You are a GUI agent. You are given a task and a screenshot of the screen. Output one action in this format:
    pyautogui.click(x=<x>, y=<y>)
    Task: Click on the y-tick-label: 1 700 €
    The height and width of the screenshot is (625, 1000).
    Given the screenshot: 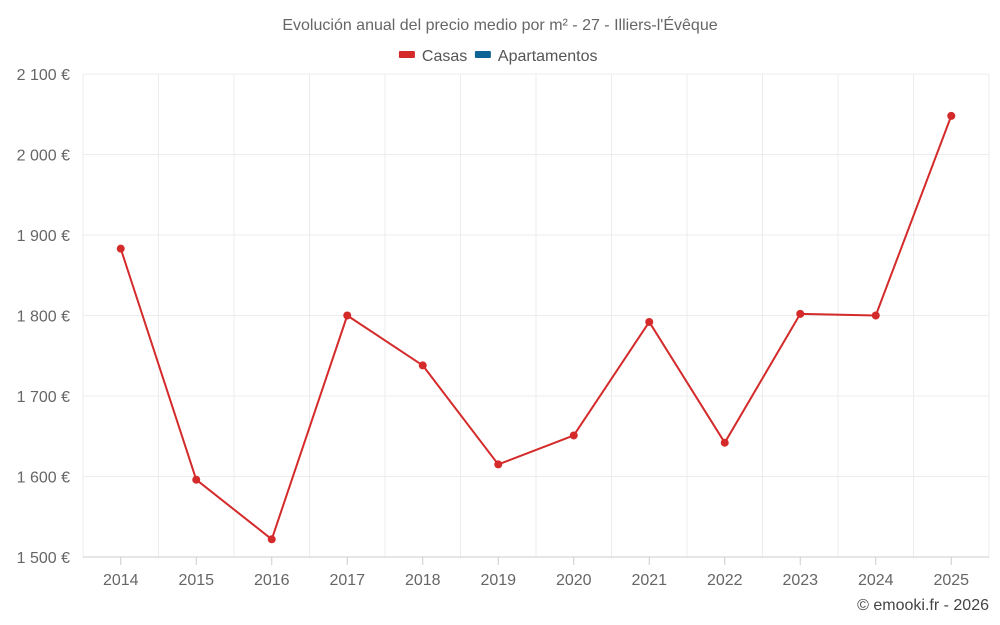 What is the action you would take?
    pyautogui.click(x=43, y=397)
    